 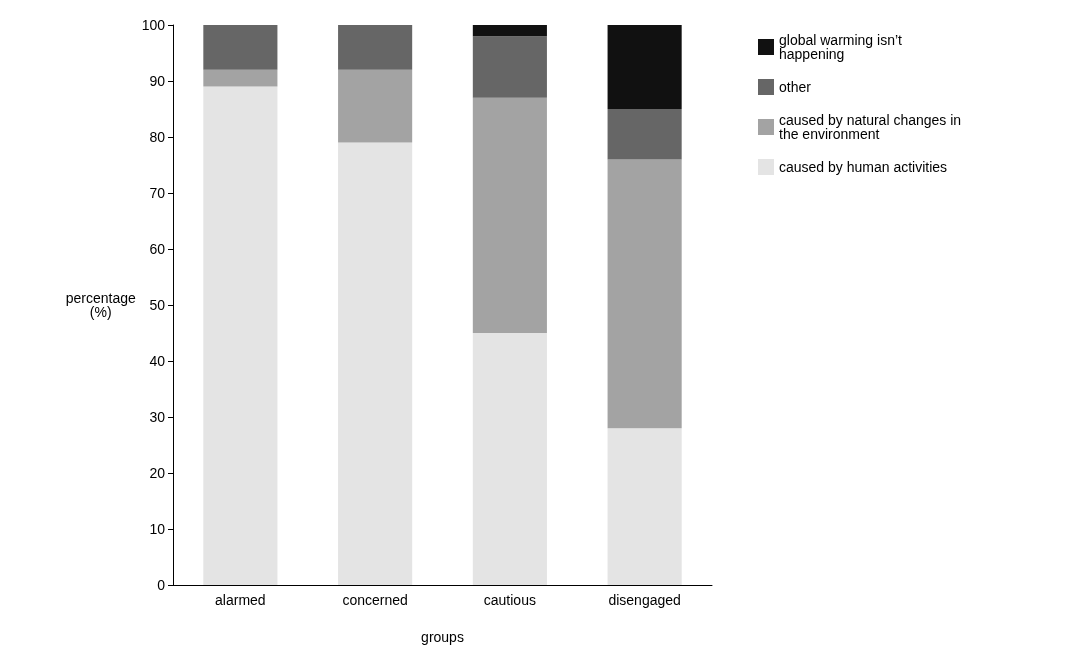 I want to click on legend-label: global warming isn’t happening, so click(x=842, y=47).